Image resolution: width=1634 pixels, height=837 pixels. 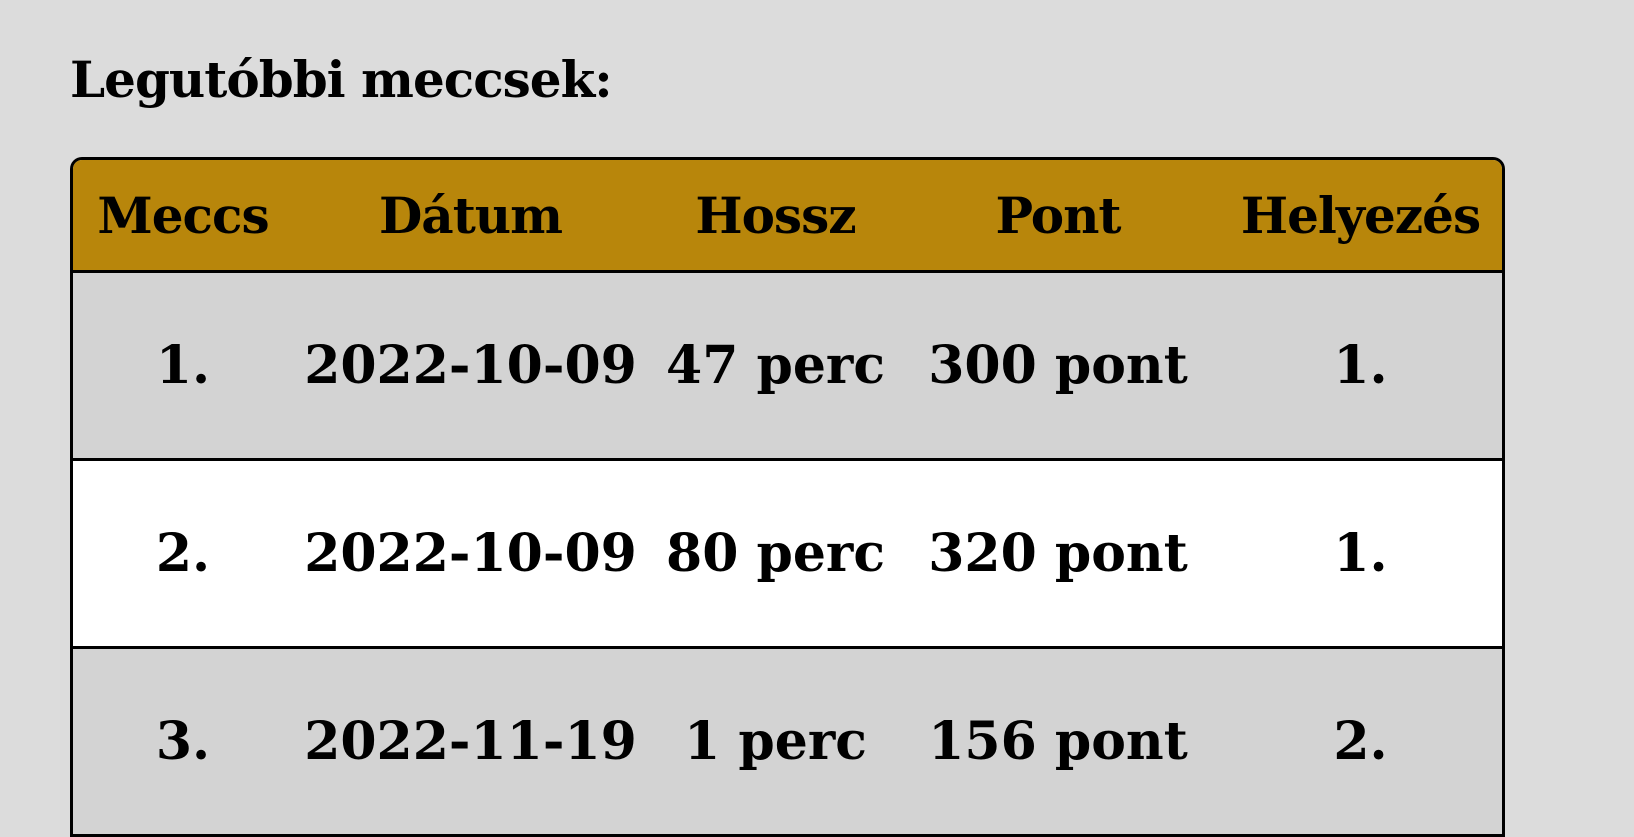 I want to click on table-cell: 80 perc, so click(x=775, y=554).